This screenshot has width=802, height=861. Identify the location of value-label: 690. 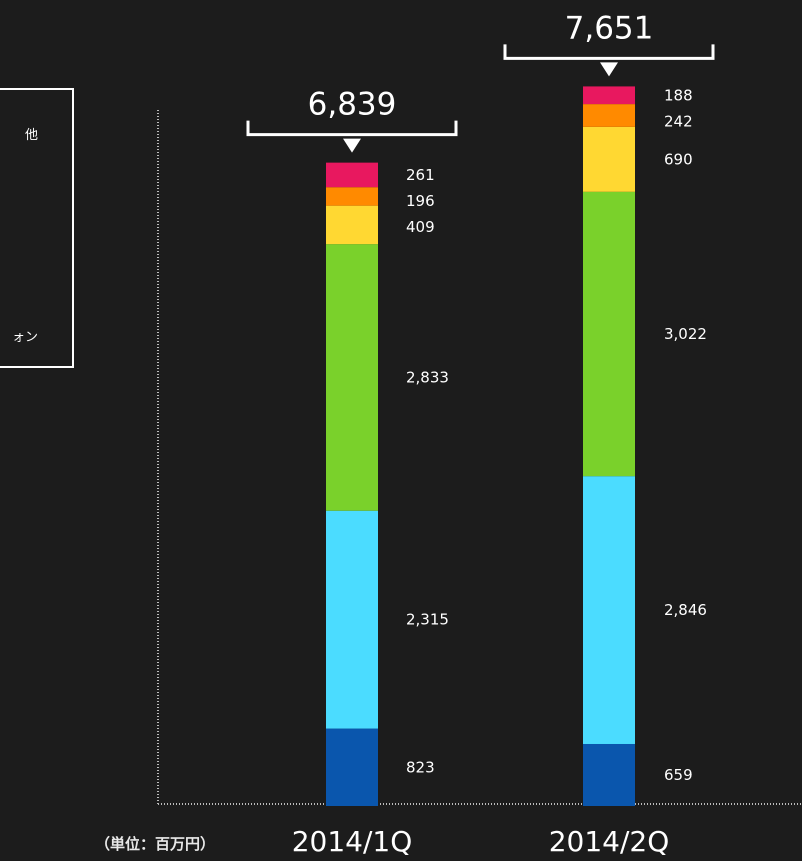
(678, 159).